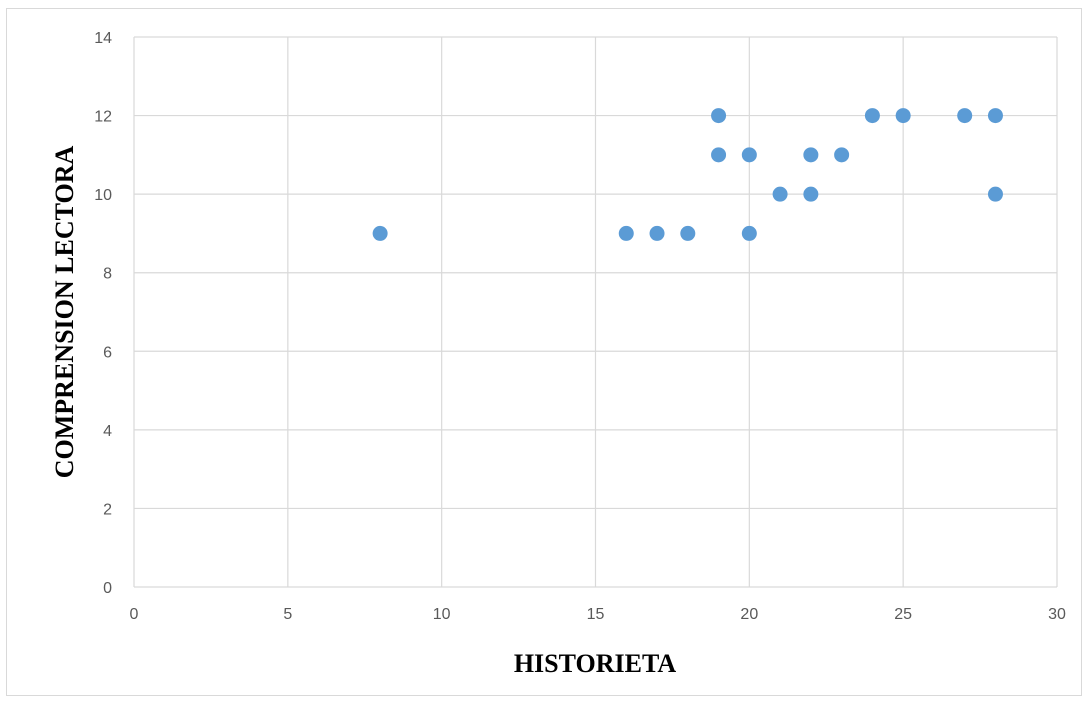  Describe the element at coordinates (103, 38) in the screenshot. I see `y-tick-label: 14` at that location.